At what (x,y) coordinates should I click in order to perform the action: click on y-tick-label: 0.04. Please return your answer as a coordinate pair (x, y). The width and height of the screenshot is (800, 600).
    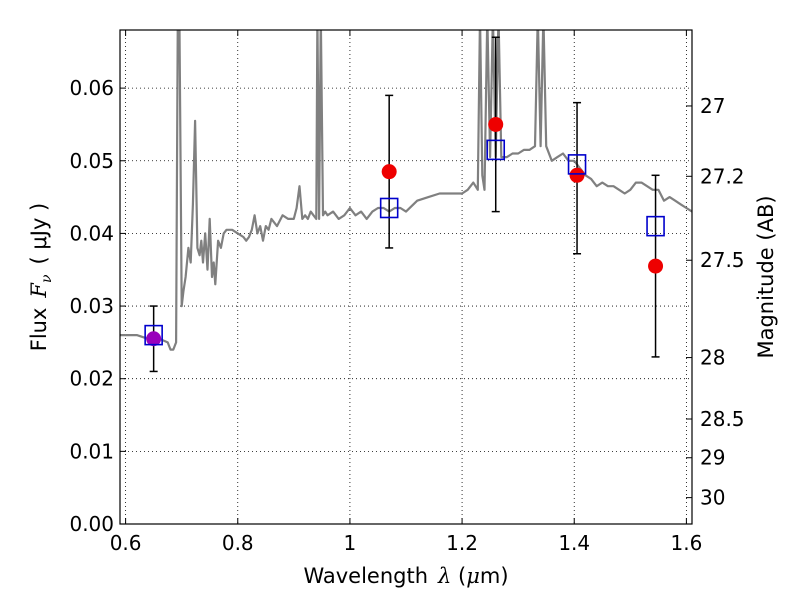
    Looking at the image, I should click on (91, 233).